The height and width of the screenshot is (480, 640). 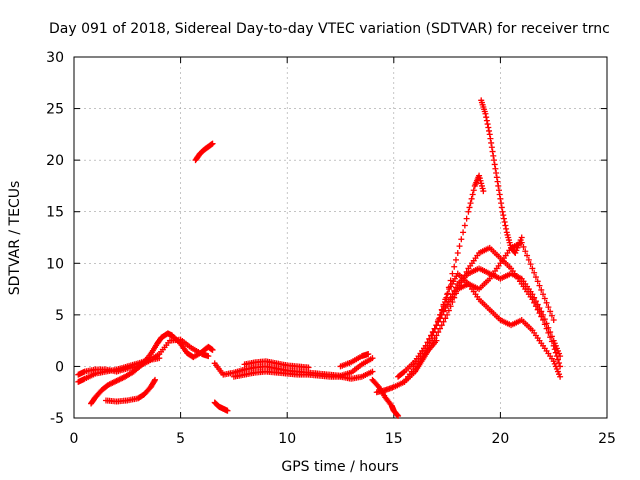 What do you see at coordinates (500, 439) in the screenshot?
I see `x-tick-label: 20` at bounding box center [500, 439].